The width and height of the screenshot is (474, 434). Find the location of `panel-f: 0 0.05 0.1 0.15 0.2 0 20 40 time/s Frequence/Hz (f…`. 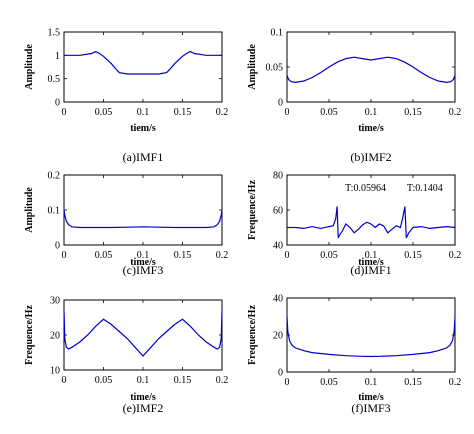

panel-f: 0 0.05 0.1 0.15 0.2 0 20 40 time/s Frequence/Hz (f… is located at coordinates (354, 355).